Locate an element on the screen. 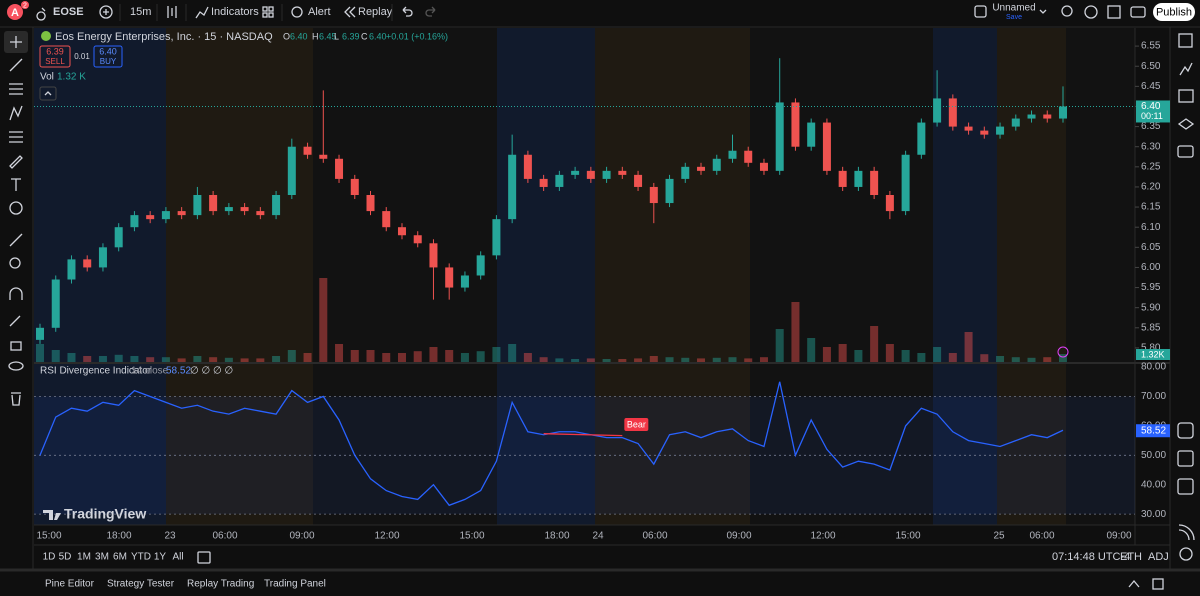 This screenshot has height=596, width=1200. panel-tab: Strategy Tester is located at coordinates (141, 584).